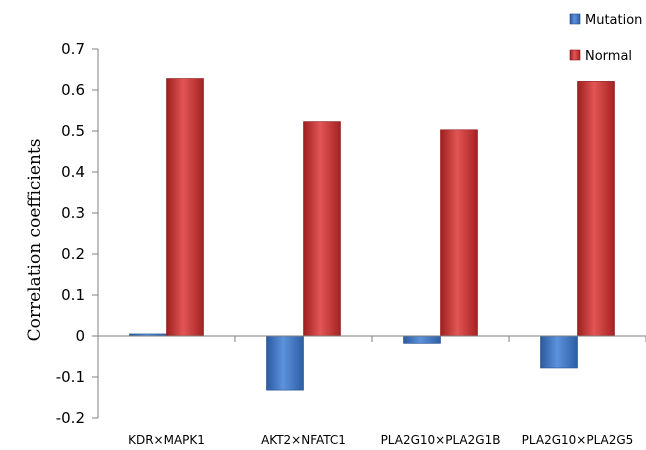 This screenshot has width=646, height=450. Describe the element at coordinates (575, 55) in the screenshot. I see `legend-swatch-normal` at that location.